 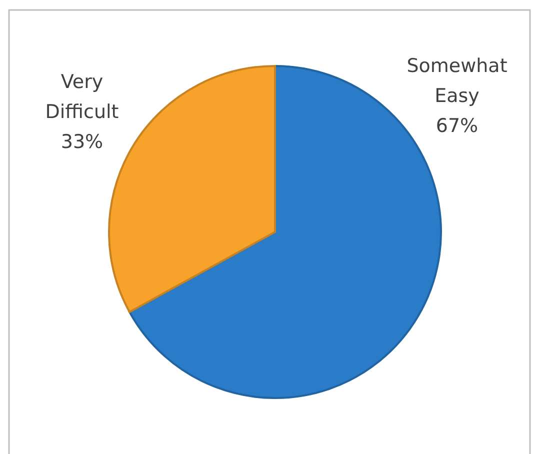 I want to click on slice-label: Somewhat Easy, so click(x=457, y=81).